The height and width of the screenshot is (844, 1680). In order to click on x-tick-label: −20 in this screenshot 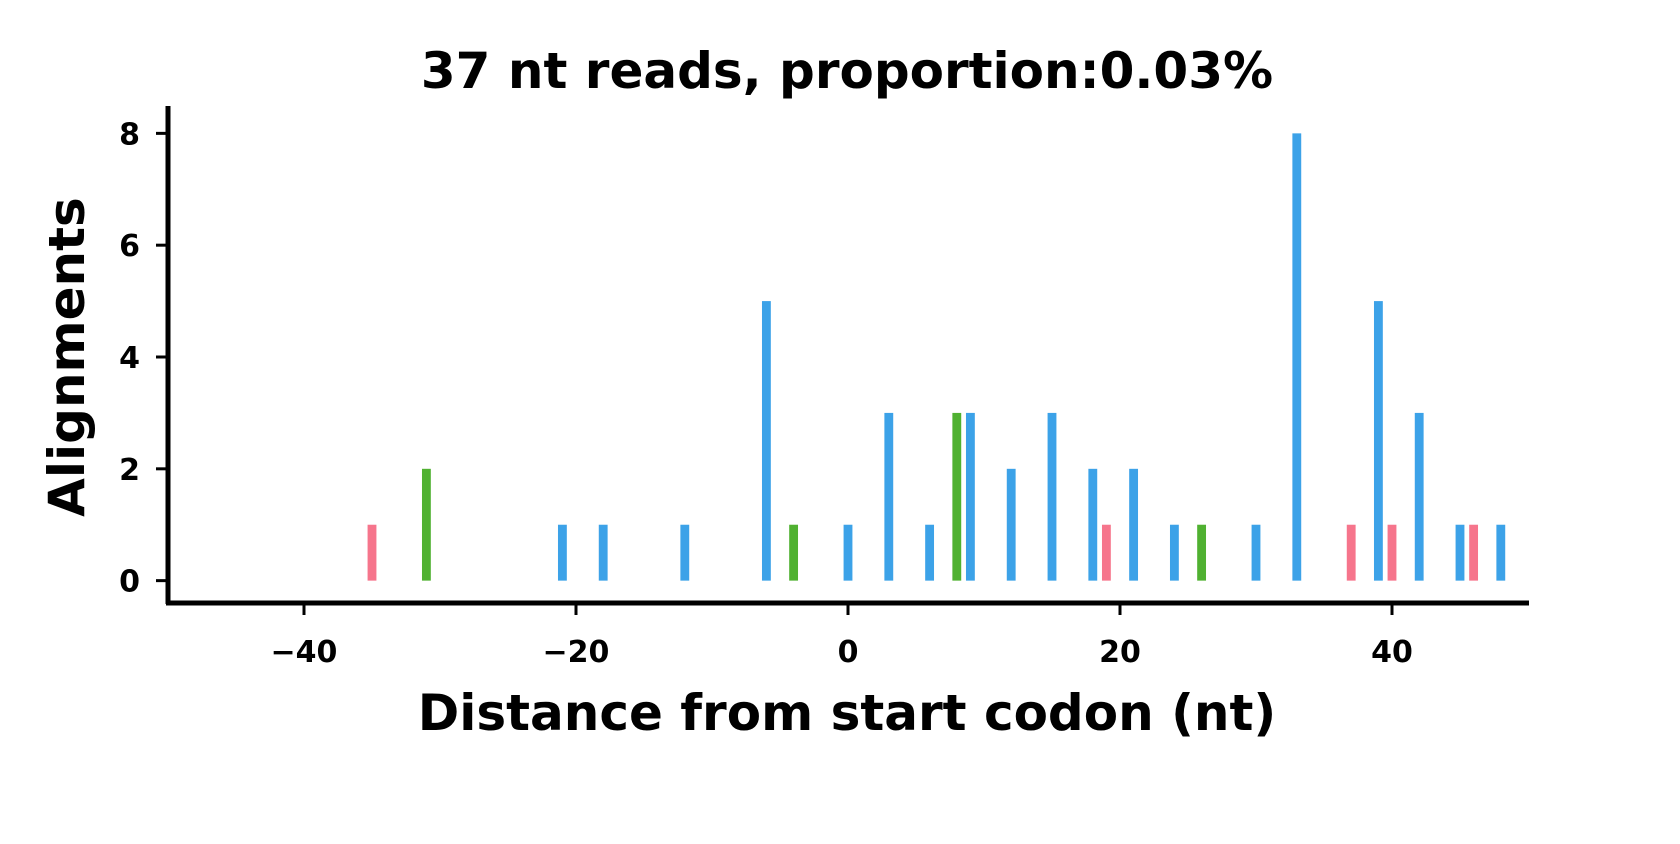, I will do `click(576, 652)`.